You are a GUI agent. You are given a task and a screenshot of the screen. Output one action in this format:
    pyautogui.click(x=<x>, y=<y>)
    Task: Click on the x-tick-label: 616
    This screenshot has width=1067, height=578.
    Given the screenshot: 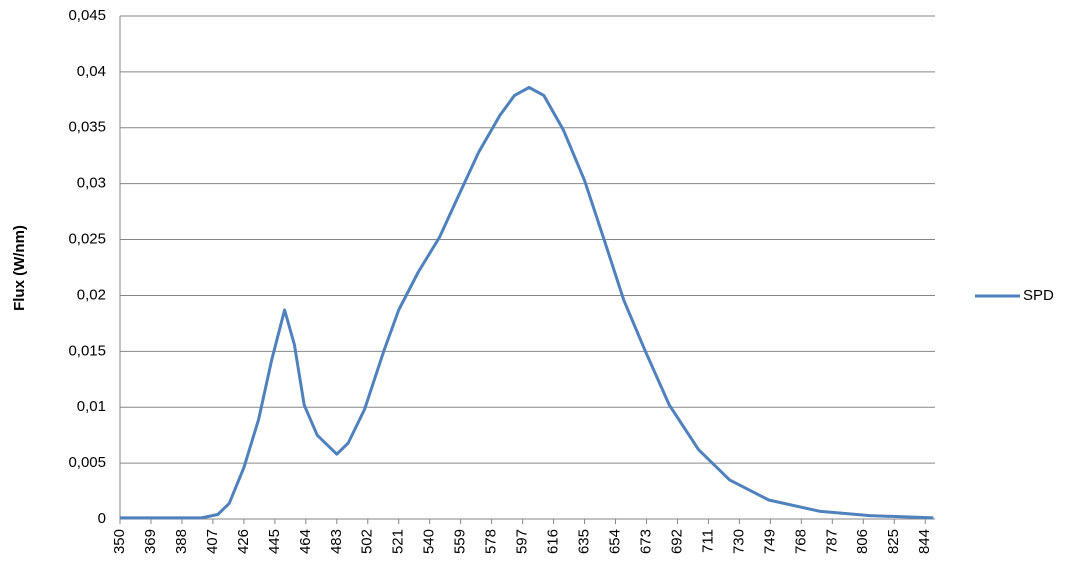 What is the action you would take?
    pyautogui.click(x=553, y=541)
    